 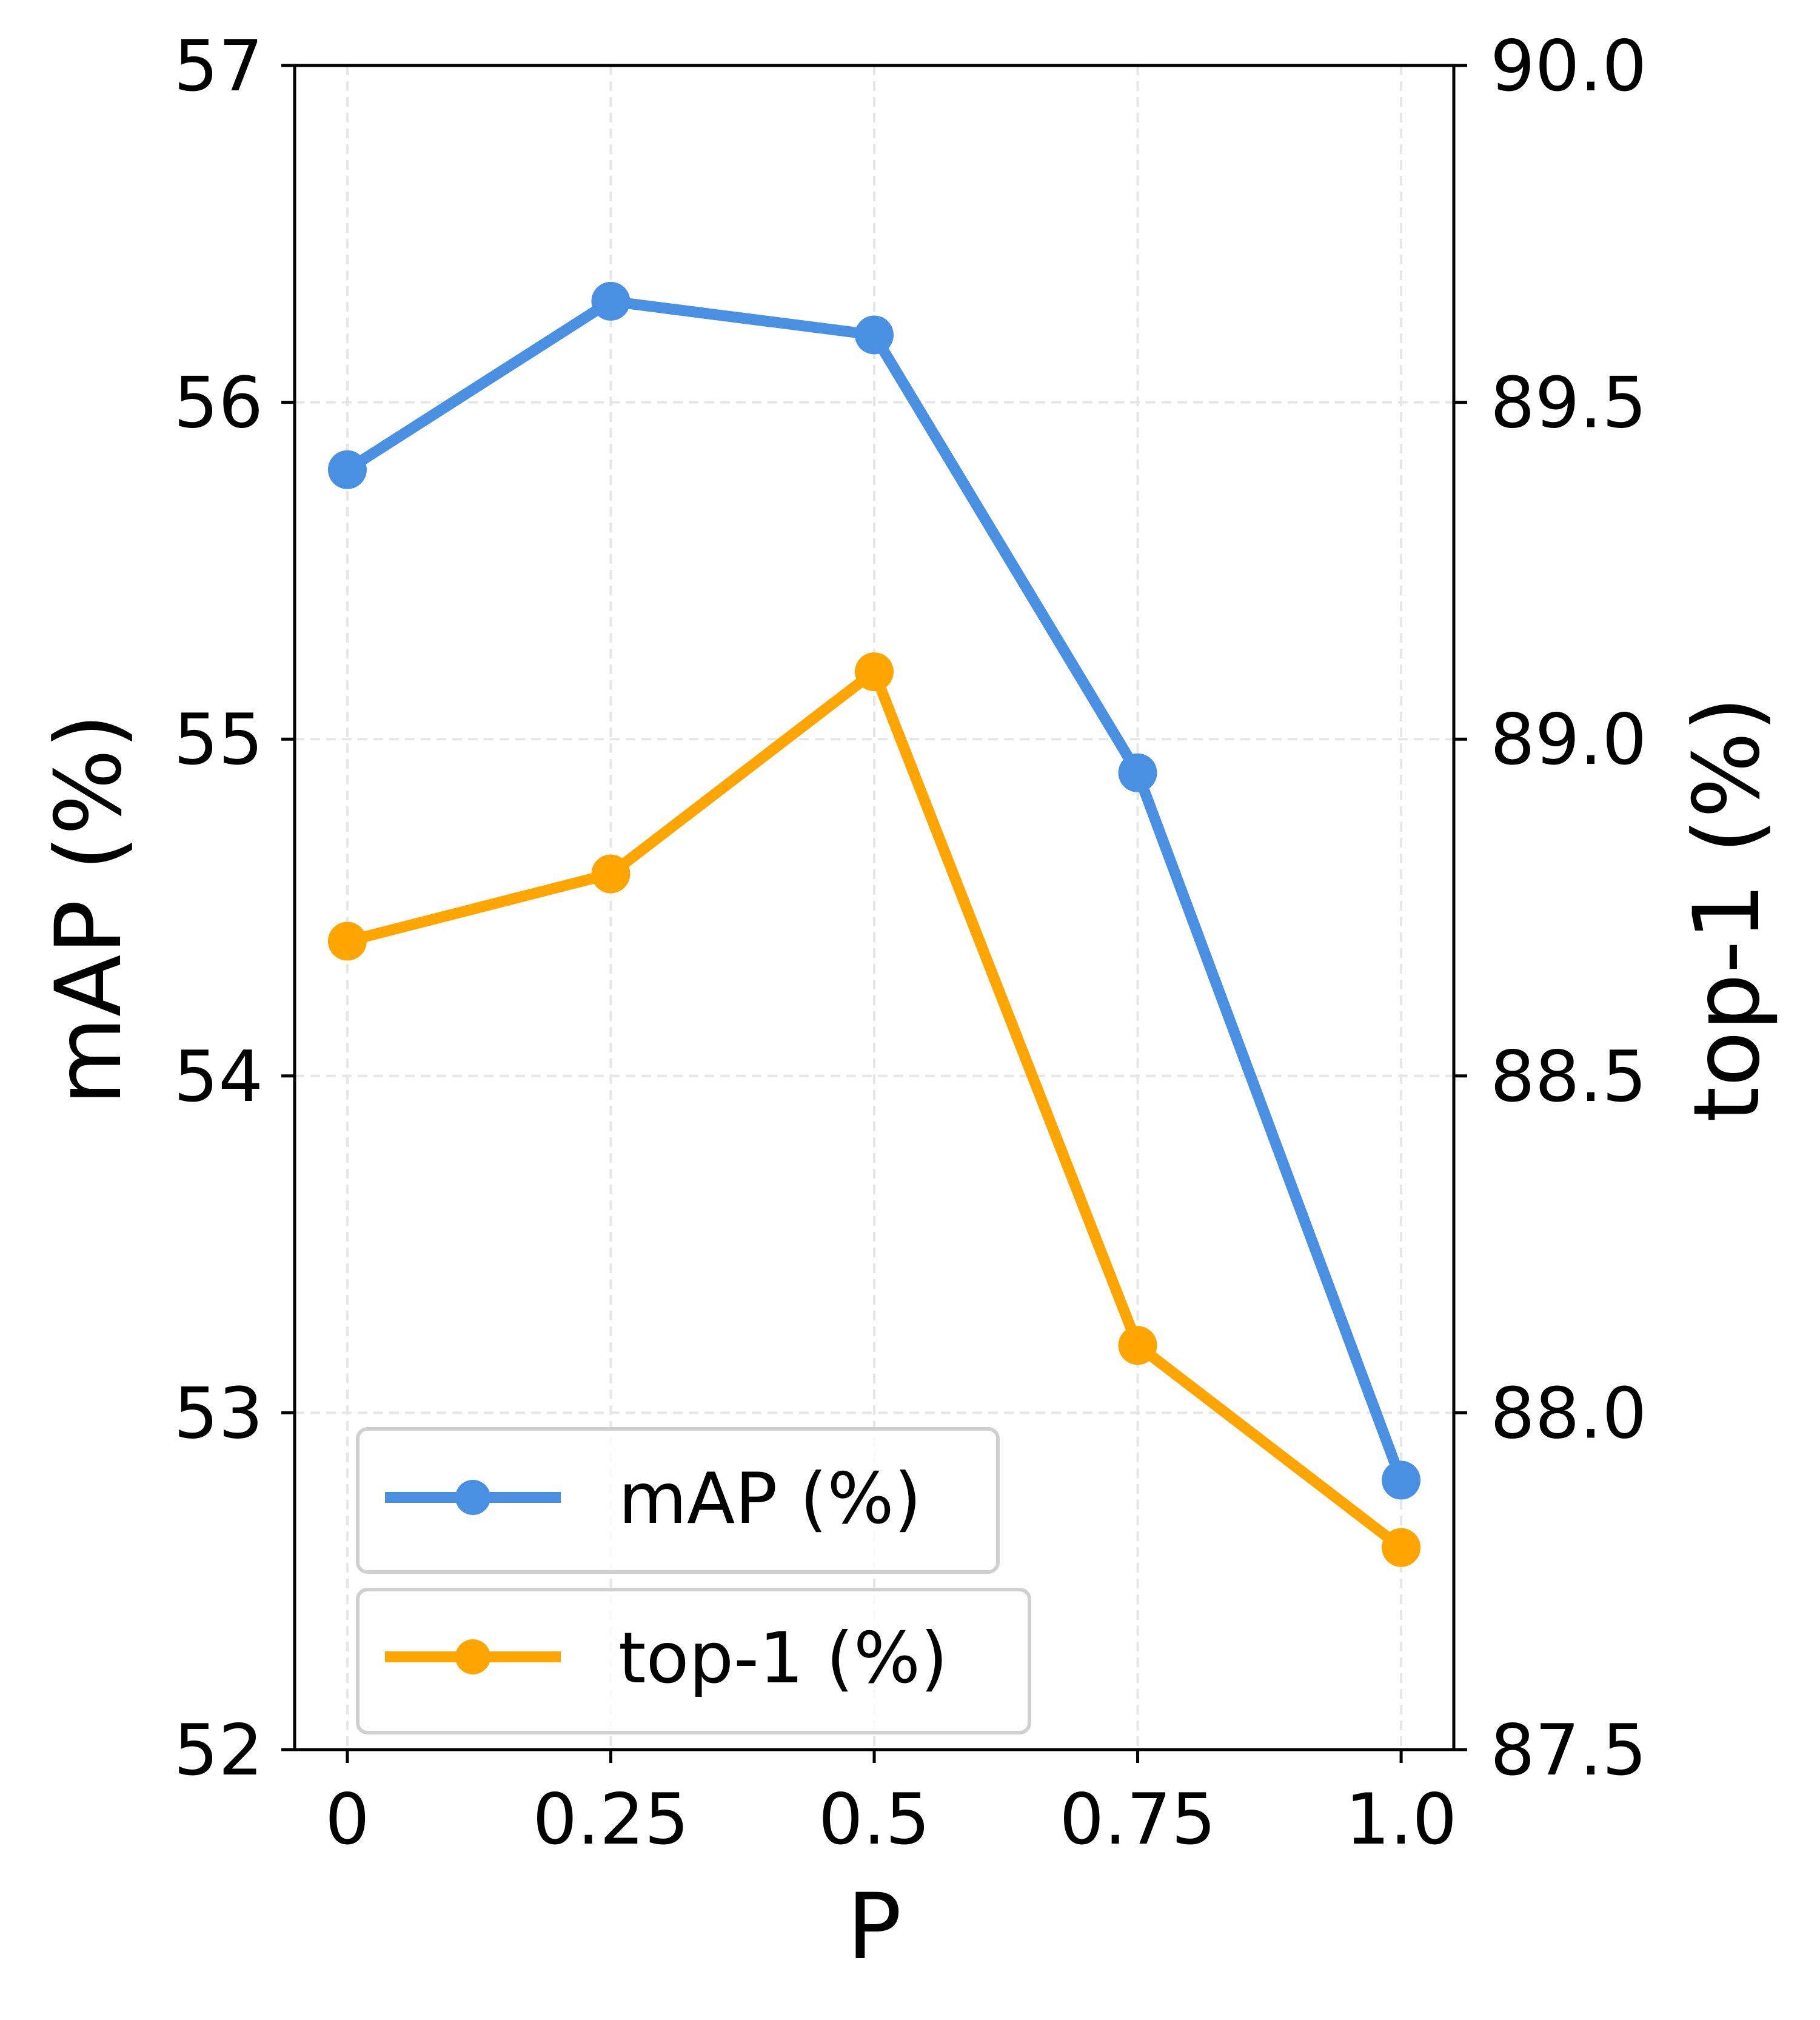 What do you see at coordinates (874, 1820) in the screenshot?
I see `x-tick-label: 0.5` at bounding box center [874, 1820].